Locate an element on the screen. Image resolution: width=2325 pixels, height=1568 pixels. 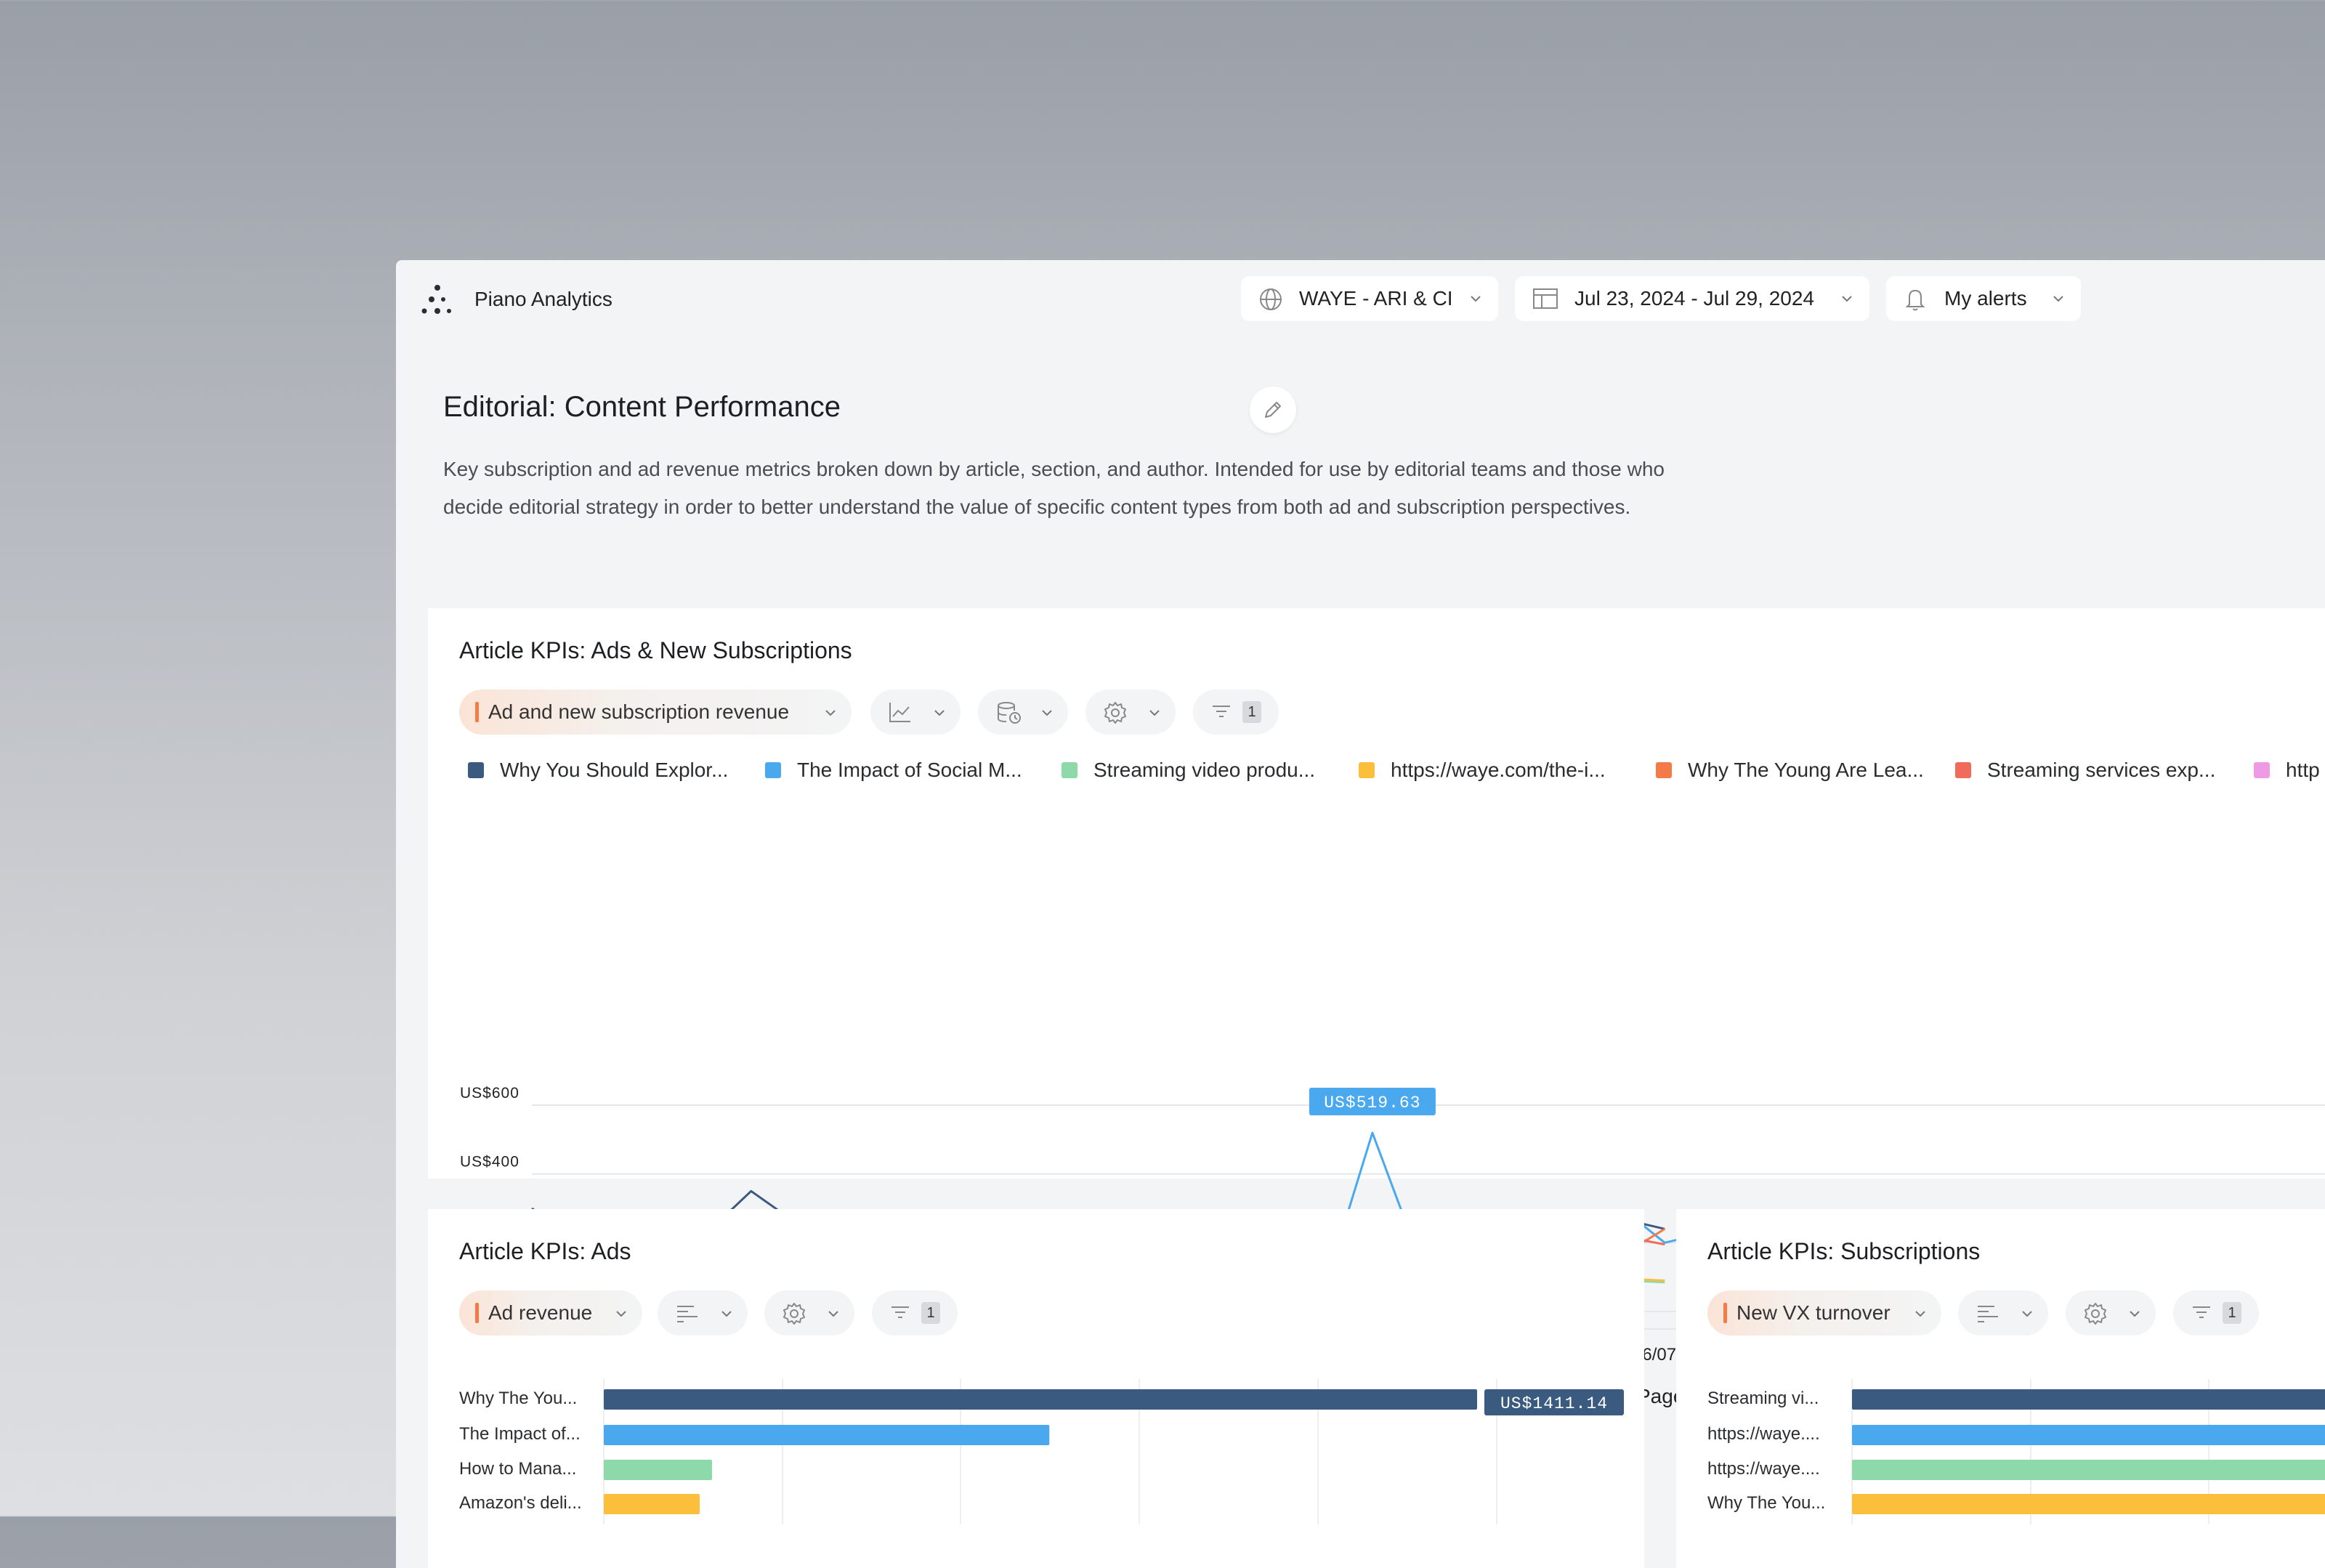
date-range-label: Jul 23, 2024 - Jul 29, 2024 is located at coordinates (1695, 298).